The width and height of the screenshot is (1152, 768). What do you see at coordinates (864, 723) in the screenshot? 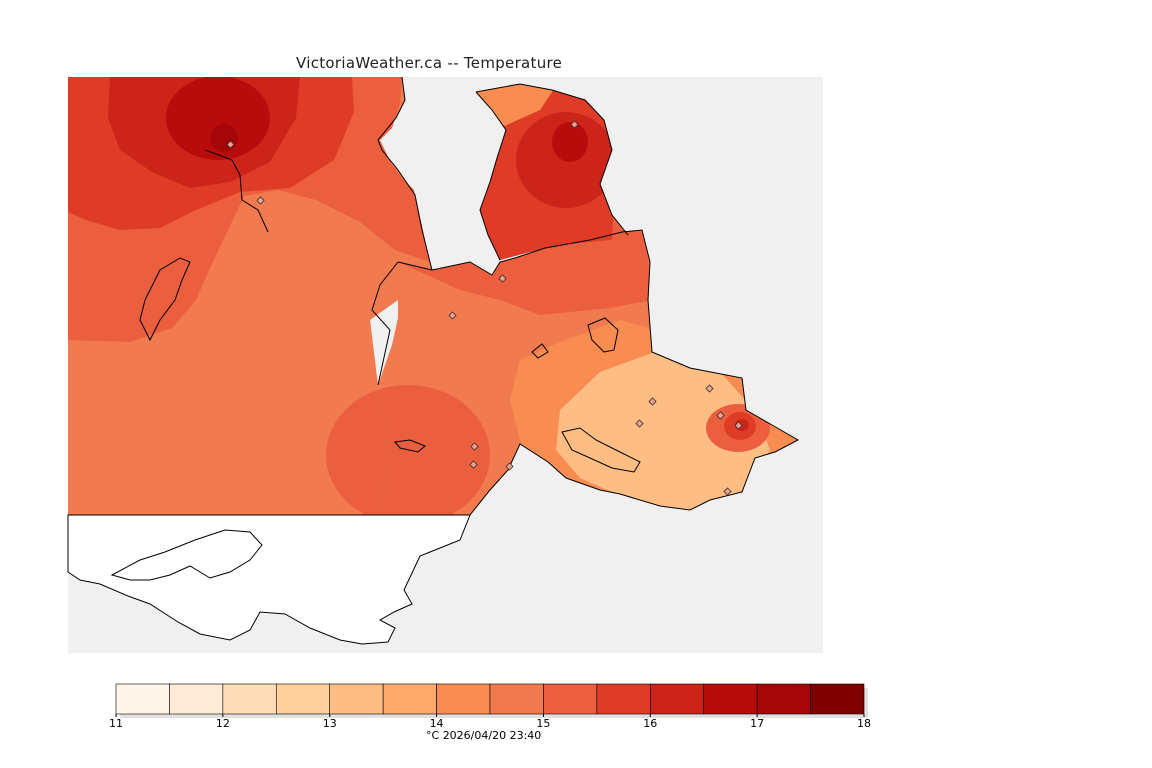
I see `legend-tick-label: 18` at bounding box center [864, 723].